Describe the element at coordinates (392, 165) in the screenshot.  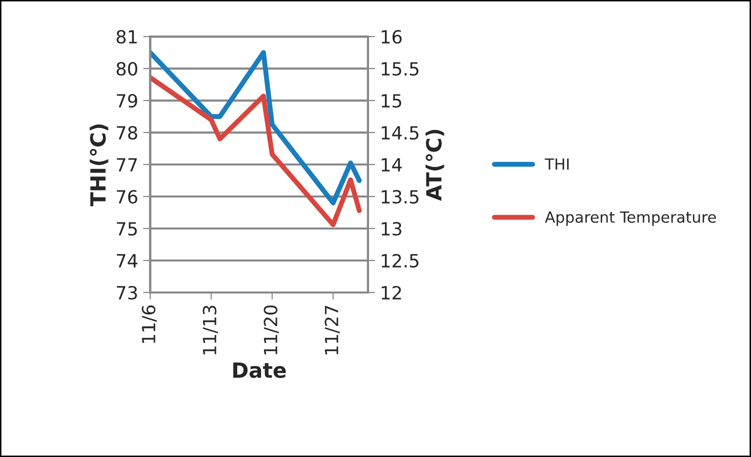
I see `y2-tick-label: 14` at that location.